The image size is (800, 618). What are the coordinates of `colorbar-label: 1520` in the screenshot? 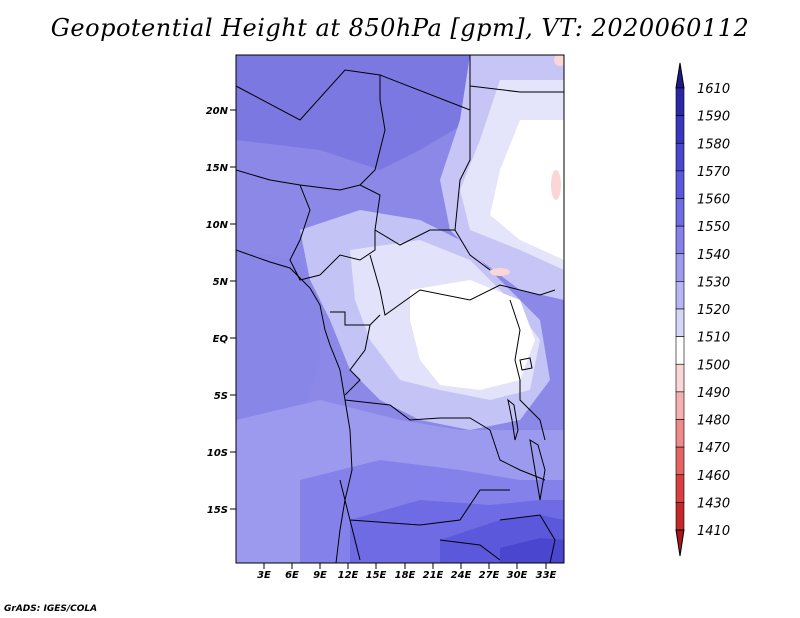 It's located at (713, 310).